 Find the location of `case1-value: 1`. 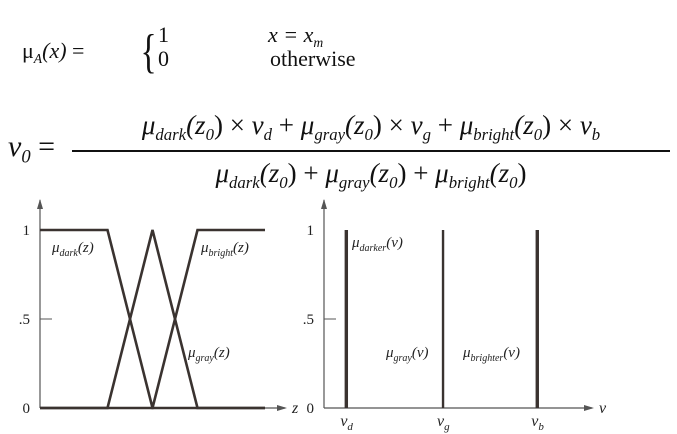

case1-value: 1 is located at coordinates (163, 34).